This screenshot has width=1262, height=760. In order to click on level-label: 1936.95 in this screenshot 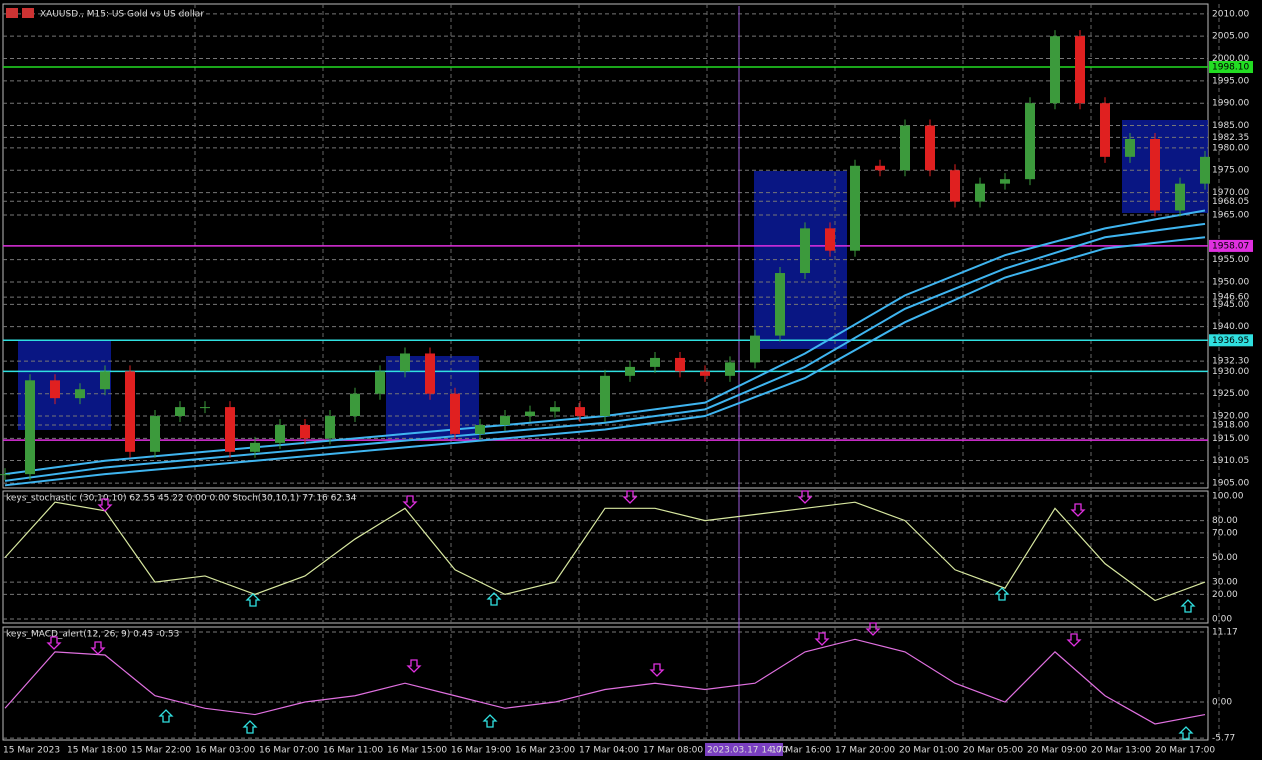, I will do `click(1230, 341)`.